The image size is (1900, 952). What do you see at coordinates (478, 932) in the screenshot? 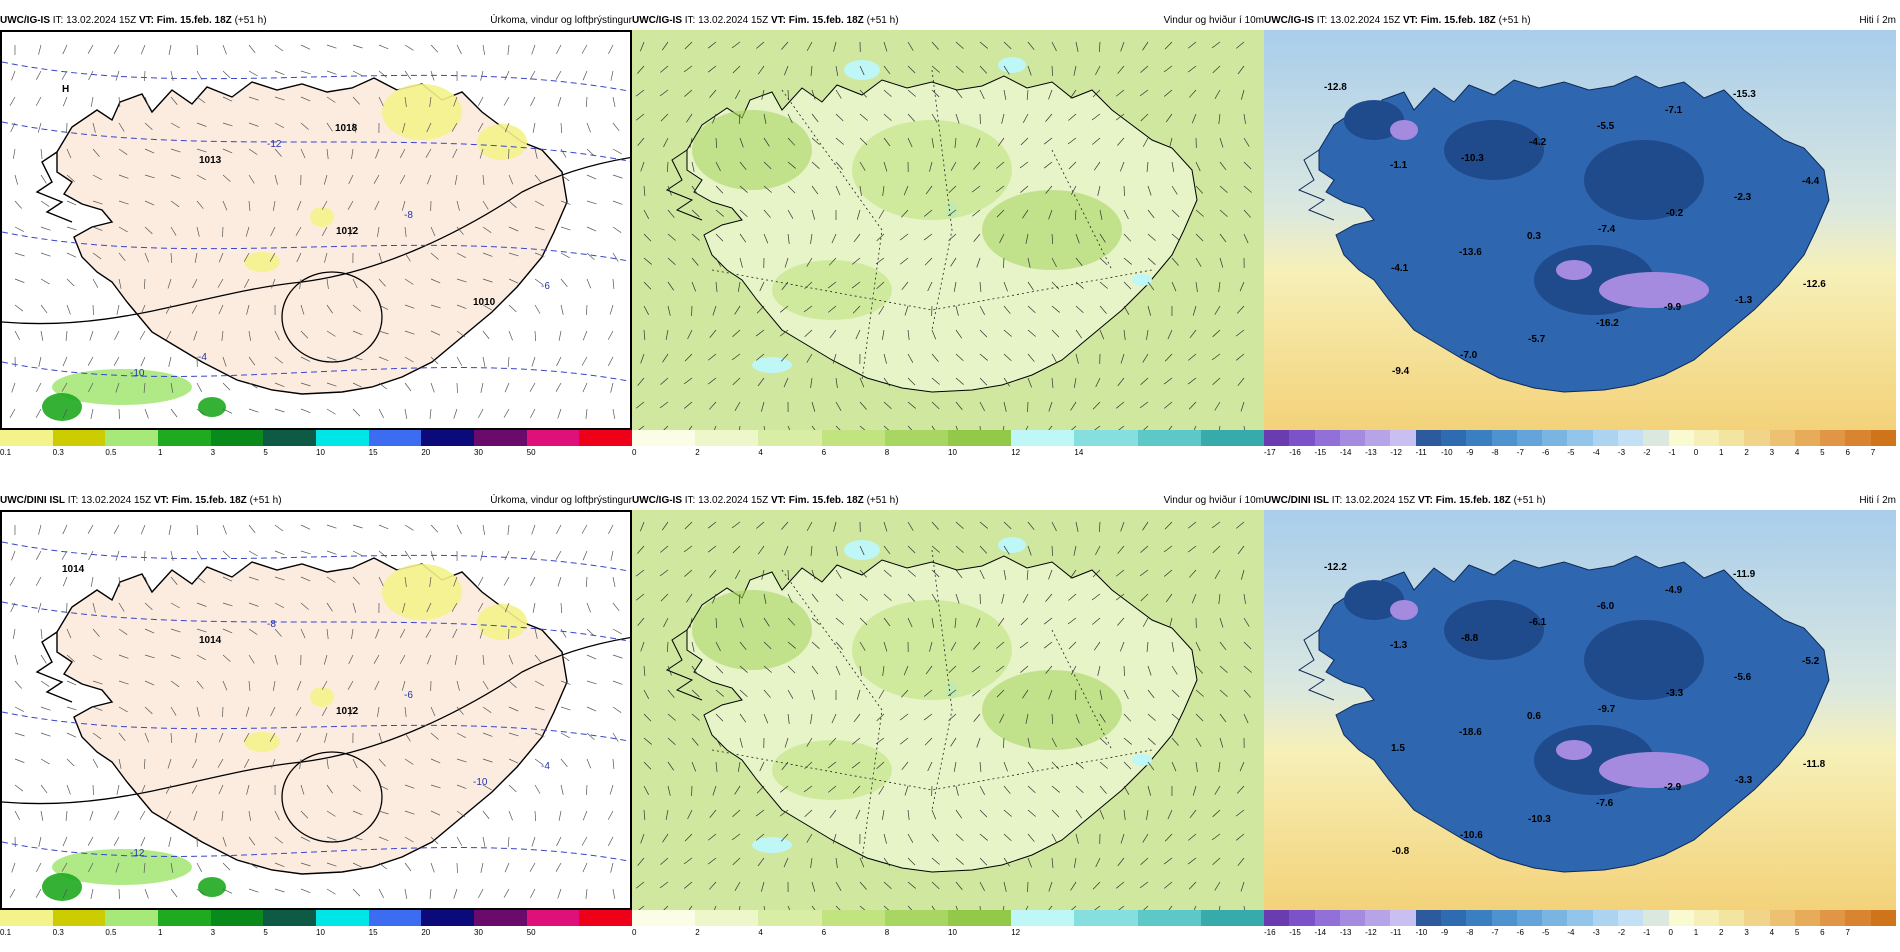
I see `color-scale-tick: 30` at bounding box center [478, 932].